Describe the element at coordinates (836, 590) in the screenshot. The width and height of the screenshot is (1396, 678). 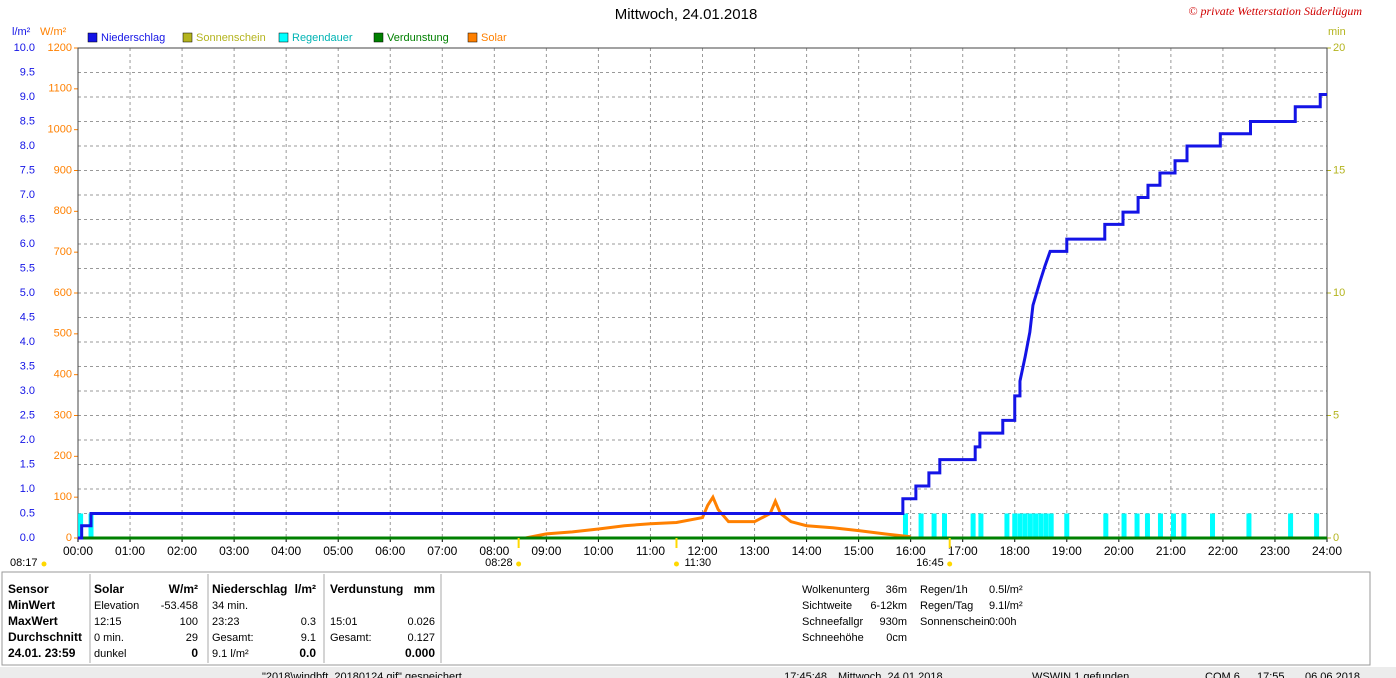
I see `info-label: Wolkenunterg` at that location.